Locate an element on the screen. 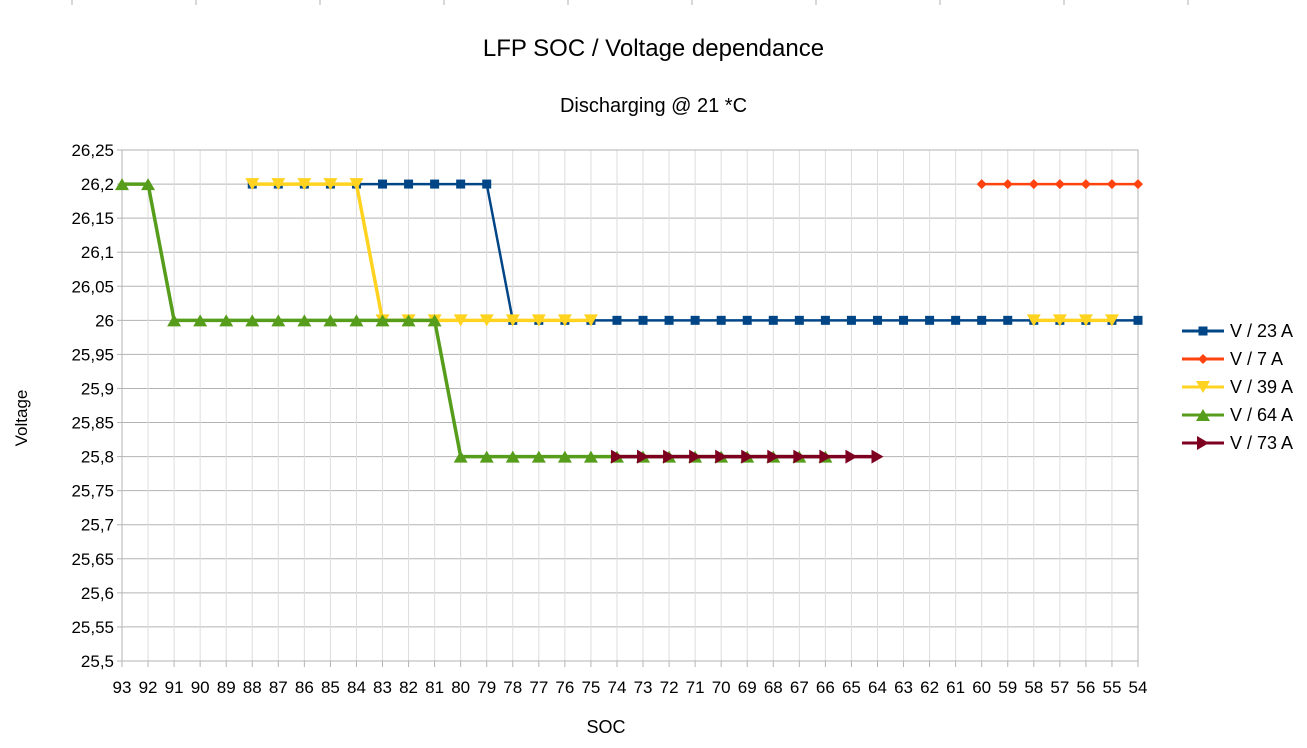 This screenshot has width=1307, height=748. x-tick-label: 65 is located at coordinates (851, 687).